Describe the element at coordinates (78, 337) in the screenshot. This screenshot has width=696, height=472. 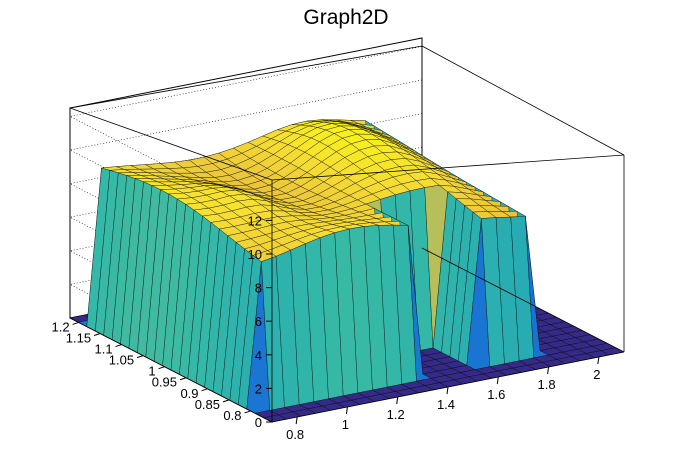
I see `y-tick-label: 1.15` at that location.